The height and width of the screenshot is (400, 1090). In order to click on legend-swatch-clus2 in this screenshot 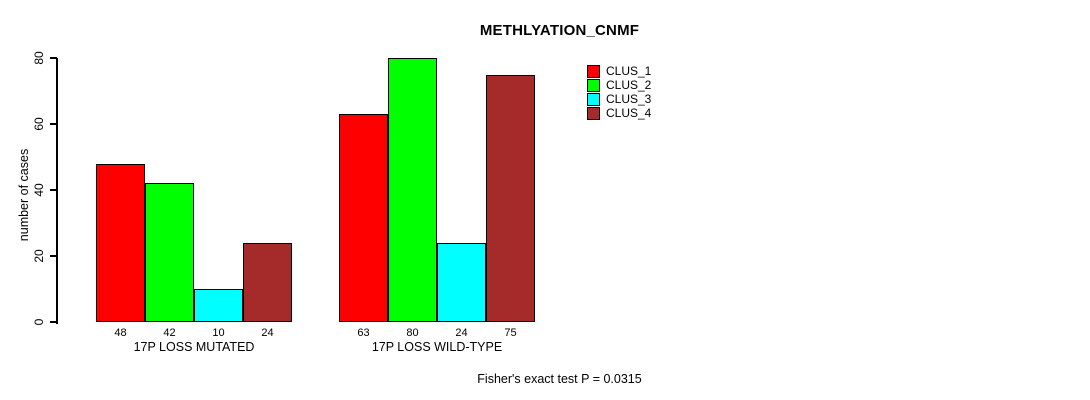, I will do `click(593, 85)`.